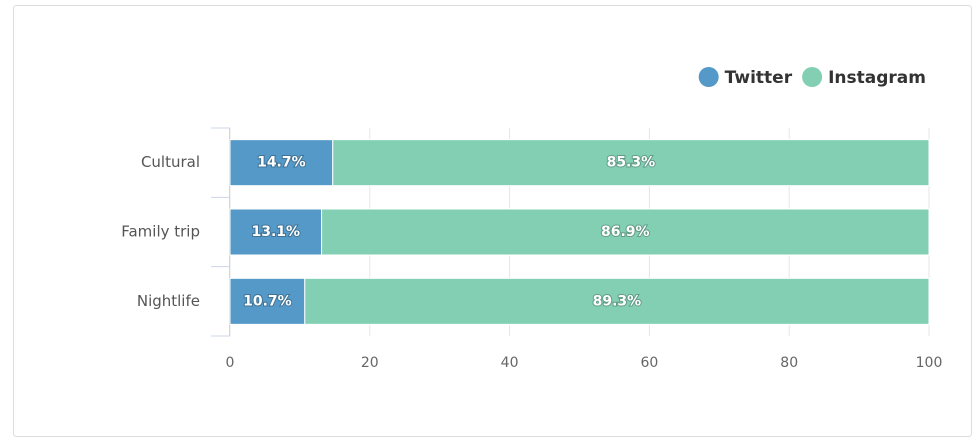  I want to click on category-label: Cultural, so click(170, 162).